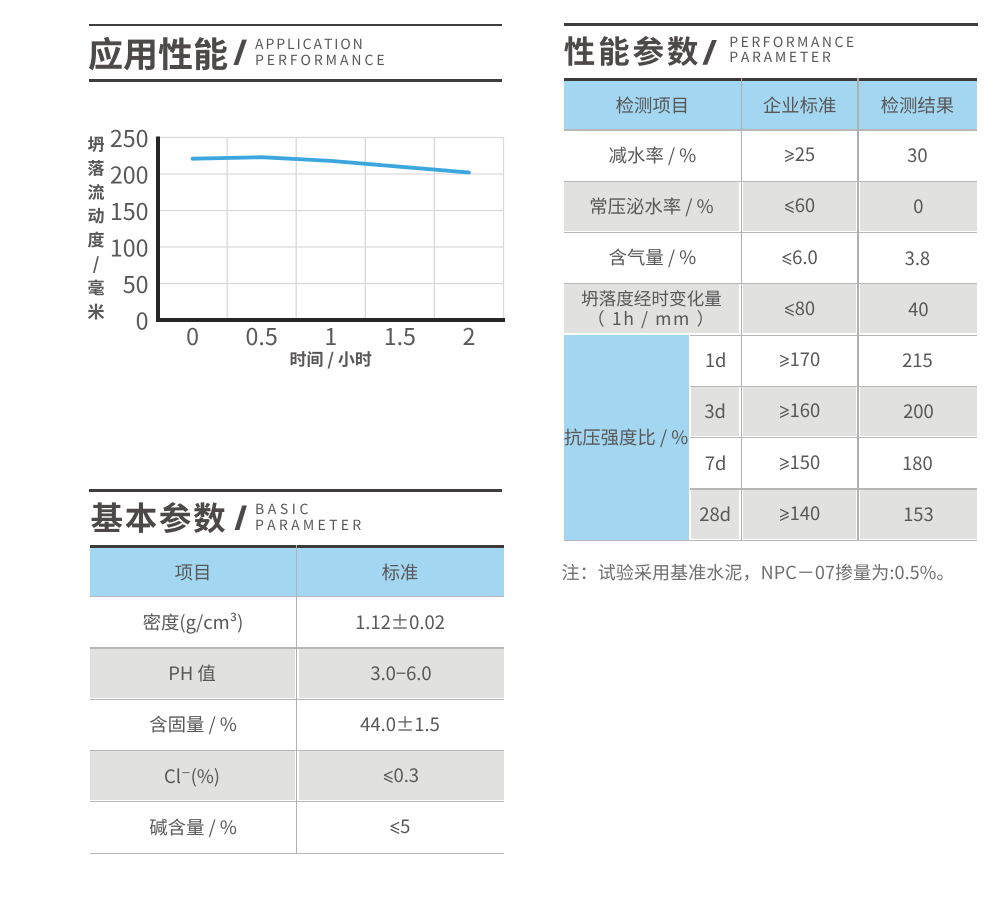 Image resolution: width=1000 pixels, height=923 pixels. I want to click on svg-text: 100, so click(129, 247).